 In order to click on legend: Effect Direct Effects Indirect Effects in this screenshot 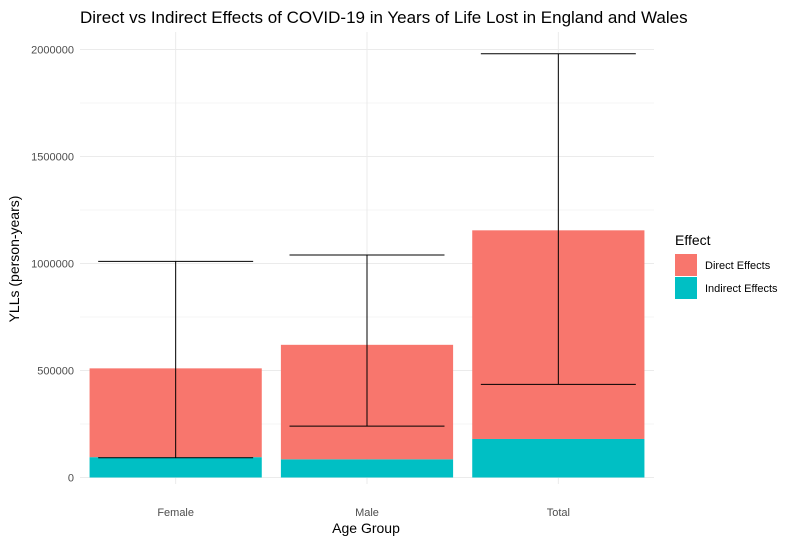, I will do `click(726, 265)`.